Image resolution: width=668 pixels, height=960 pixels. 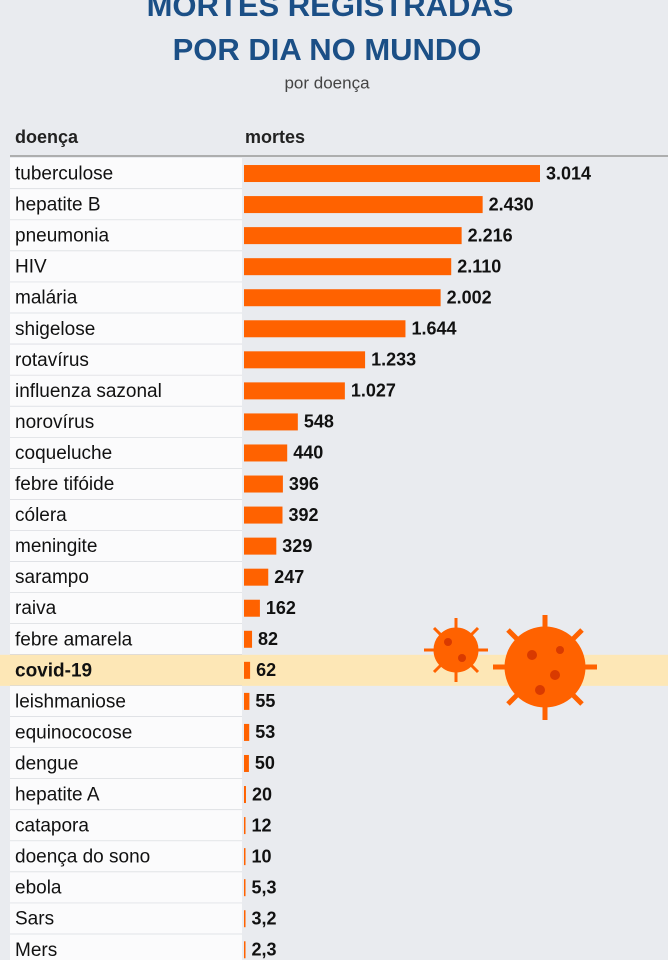 I want to click on value-label: 3,2, so click(x=264, y=918).